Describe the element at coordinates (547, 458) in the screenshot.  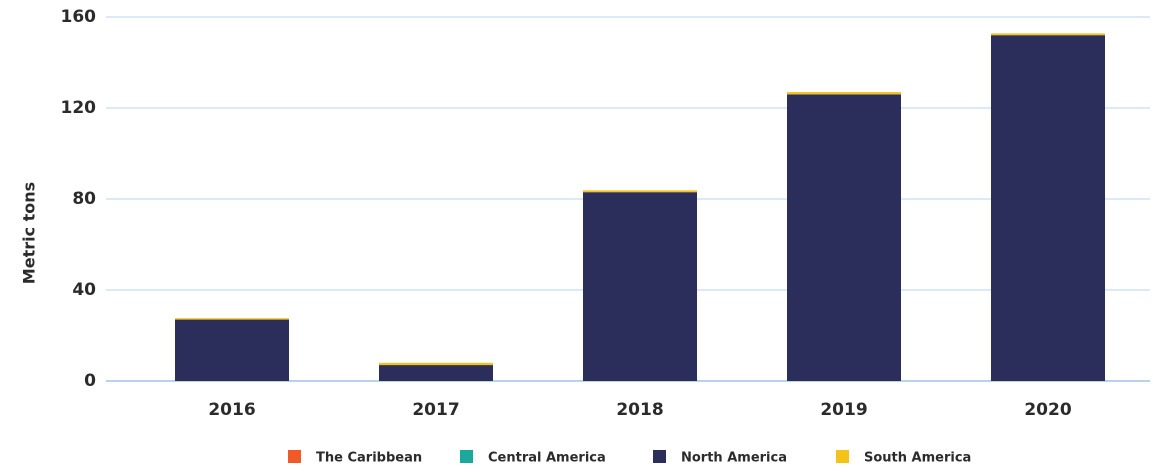
I see `legend-label: Central America` at that location.